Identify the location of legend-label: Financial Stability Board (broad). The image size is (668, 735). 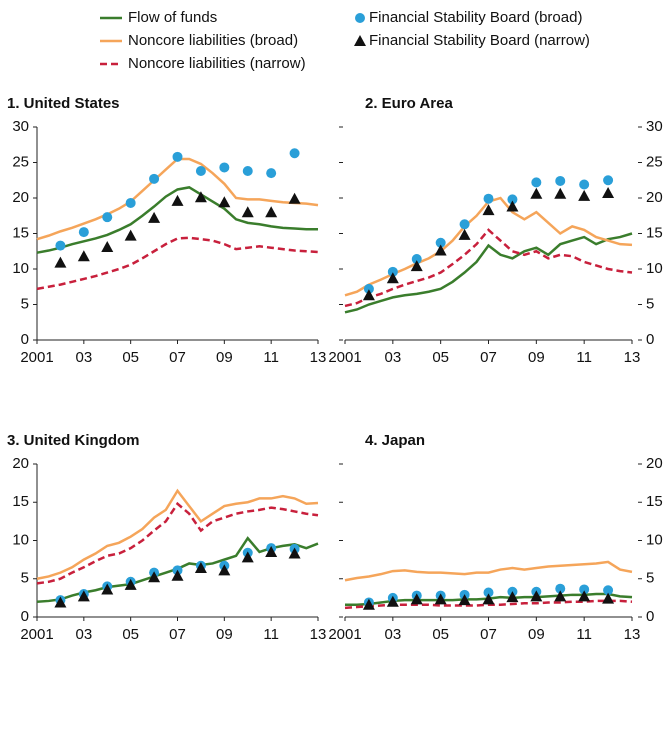
(475, 17).